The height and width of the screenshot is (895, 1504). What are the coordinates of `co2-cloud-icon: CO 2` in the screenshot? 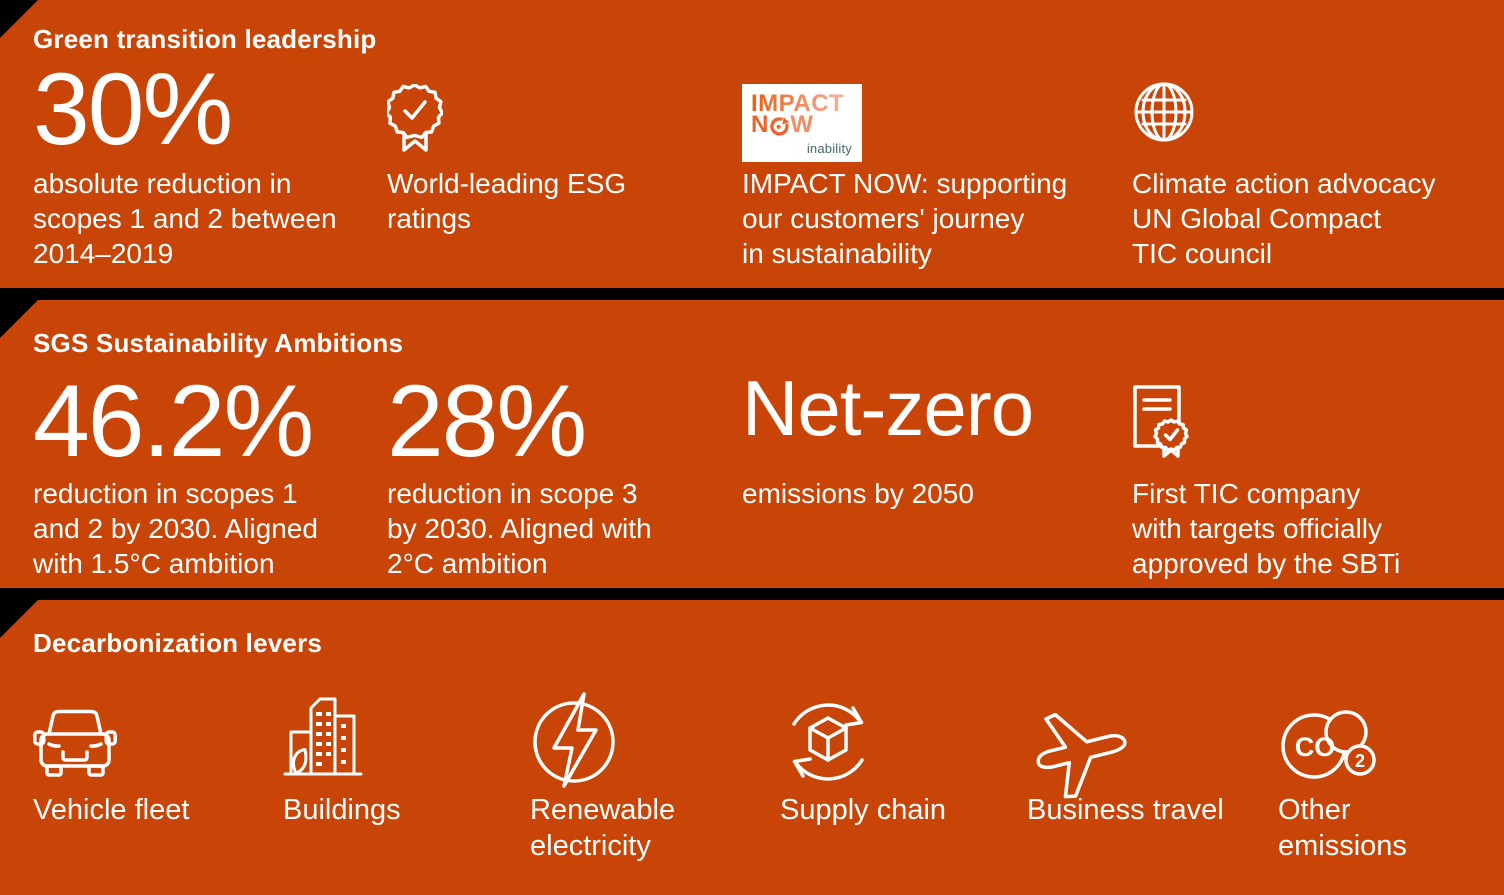 It's located at (1330, 742).